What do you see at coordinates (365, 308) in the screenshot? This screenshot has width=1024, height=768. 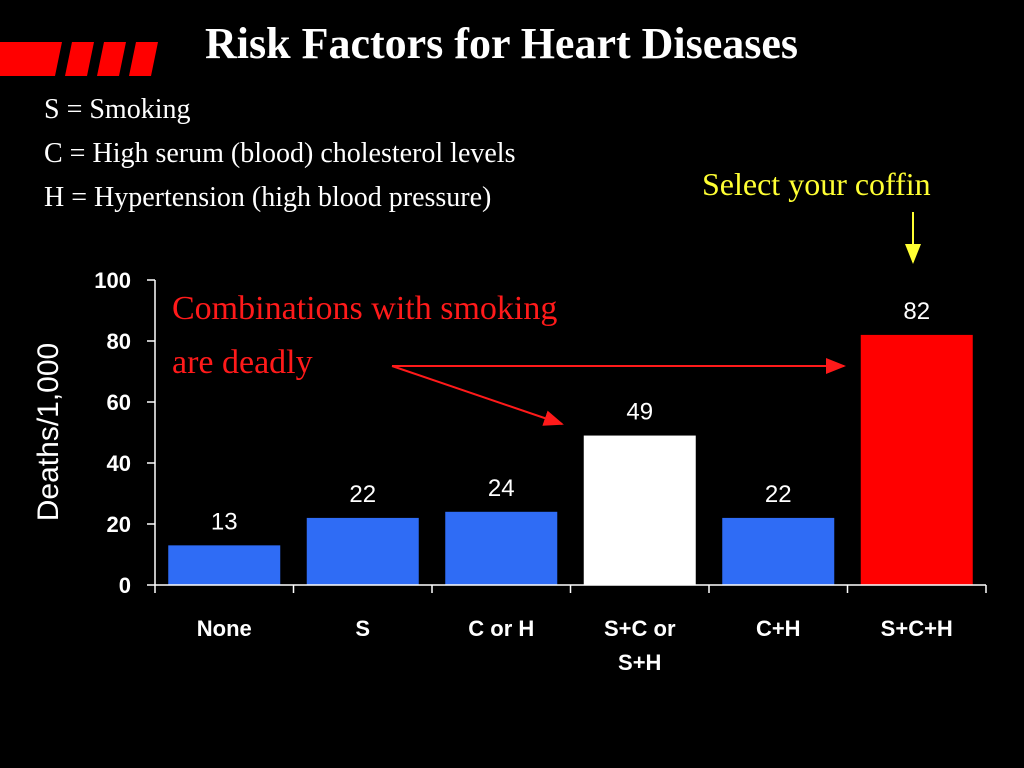 I see `combination-annotation-line: Combinations with smoking` at bounding box center [365, 308].